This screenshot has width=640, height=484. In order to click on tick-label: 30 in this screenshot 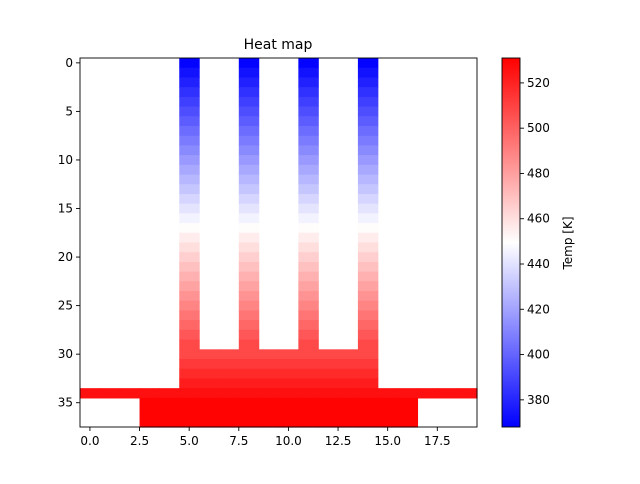, I will do `click(65, 354)`.